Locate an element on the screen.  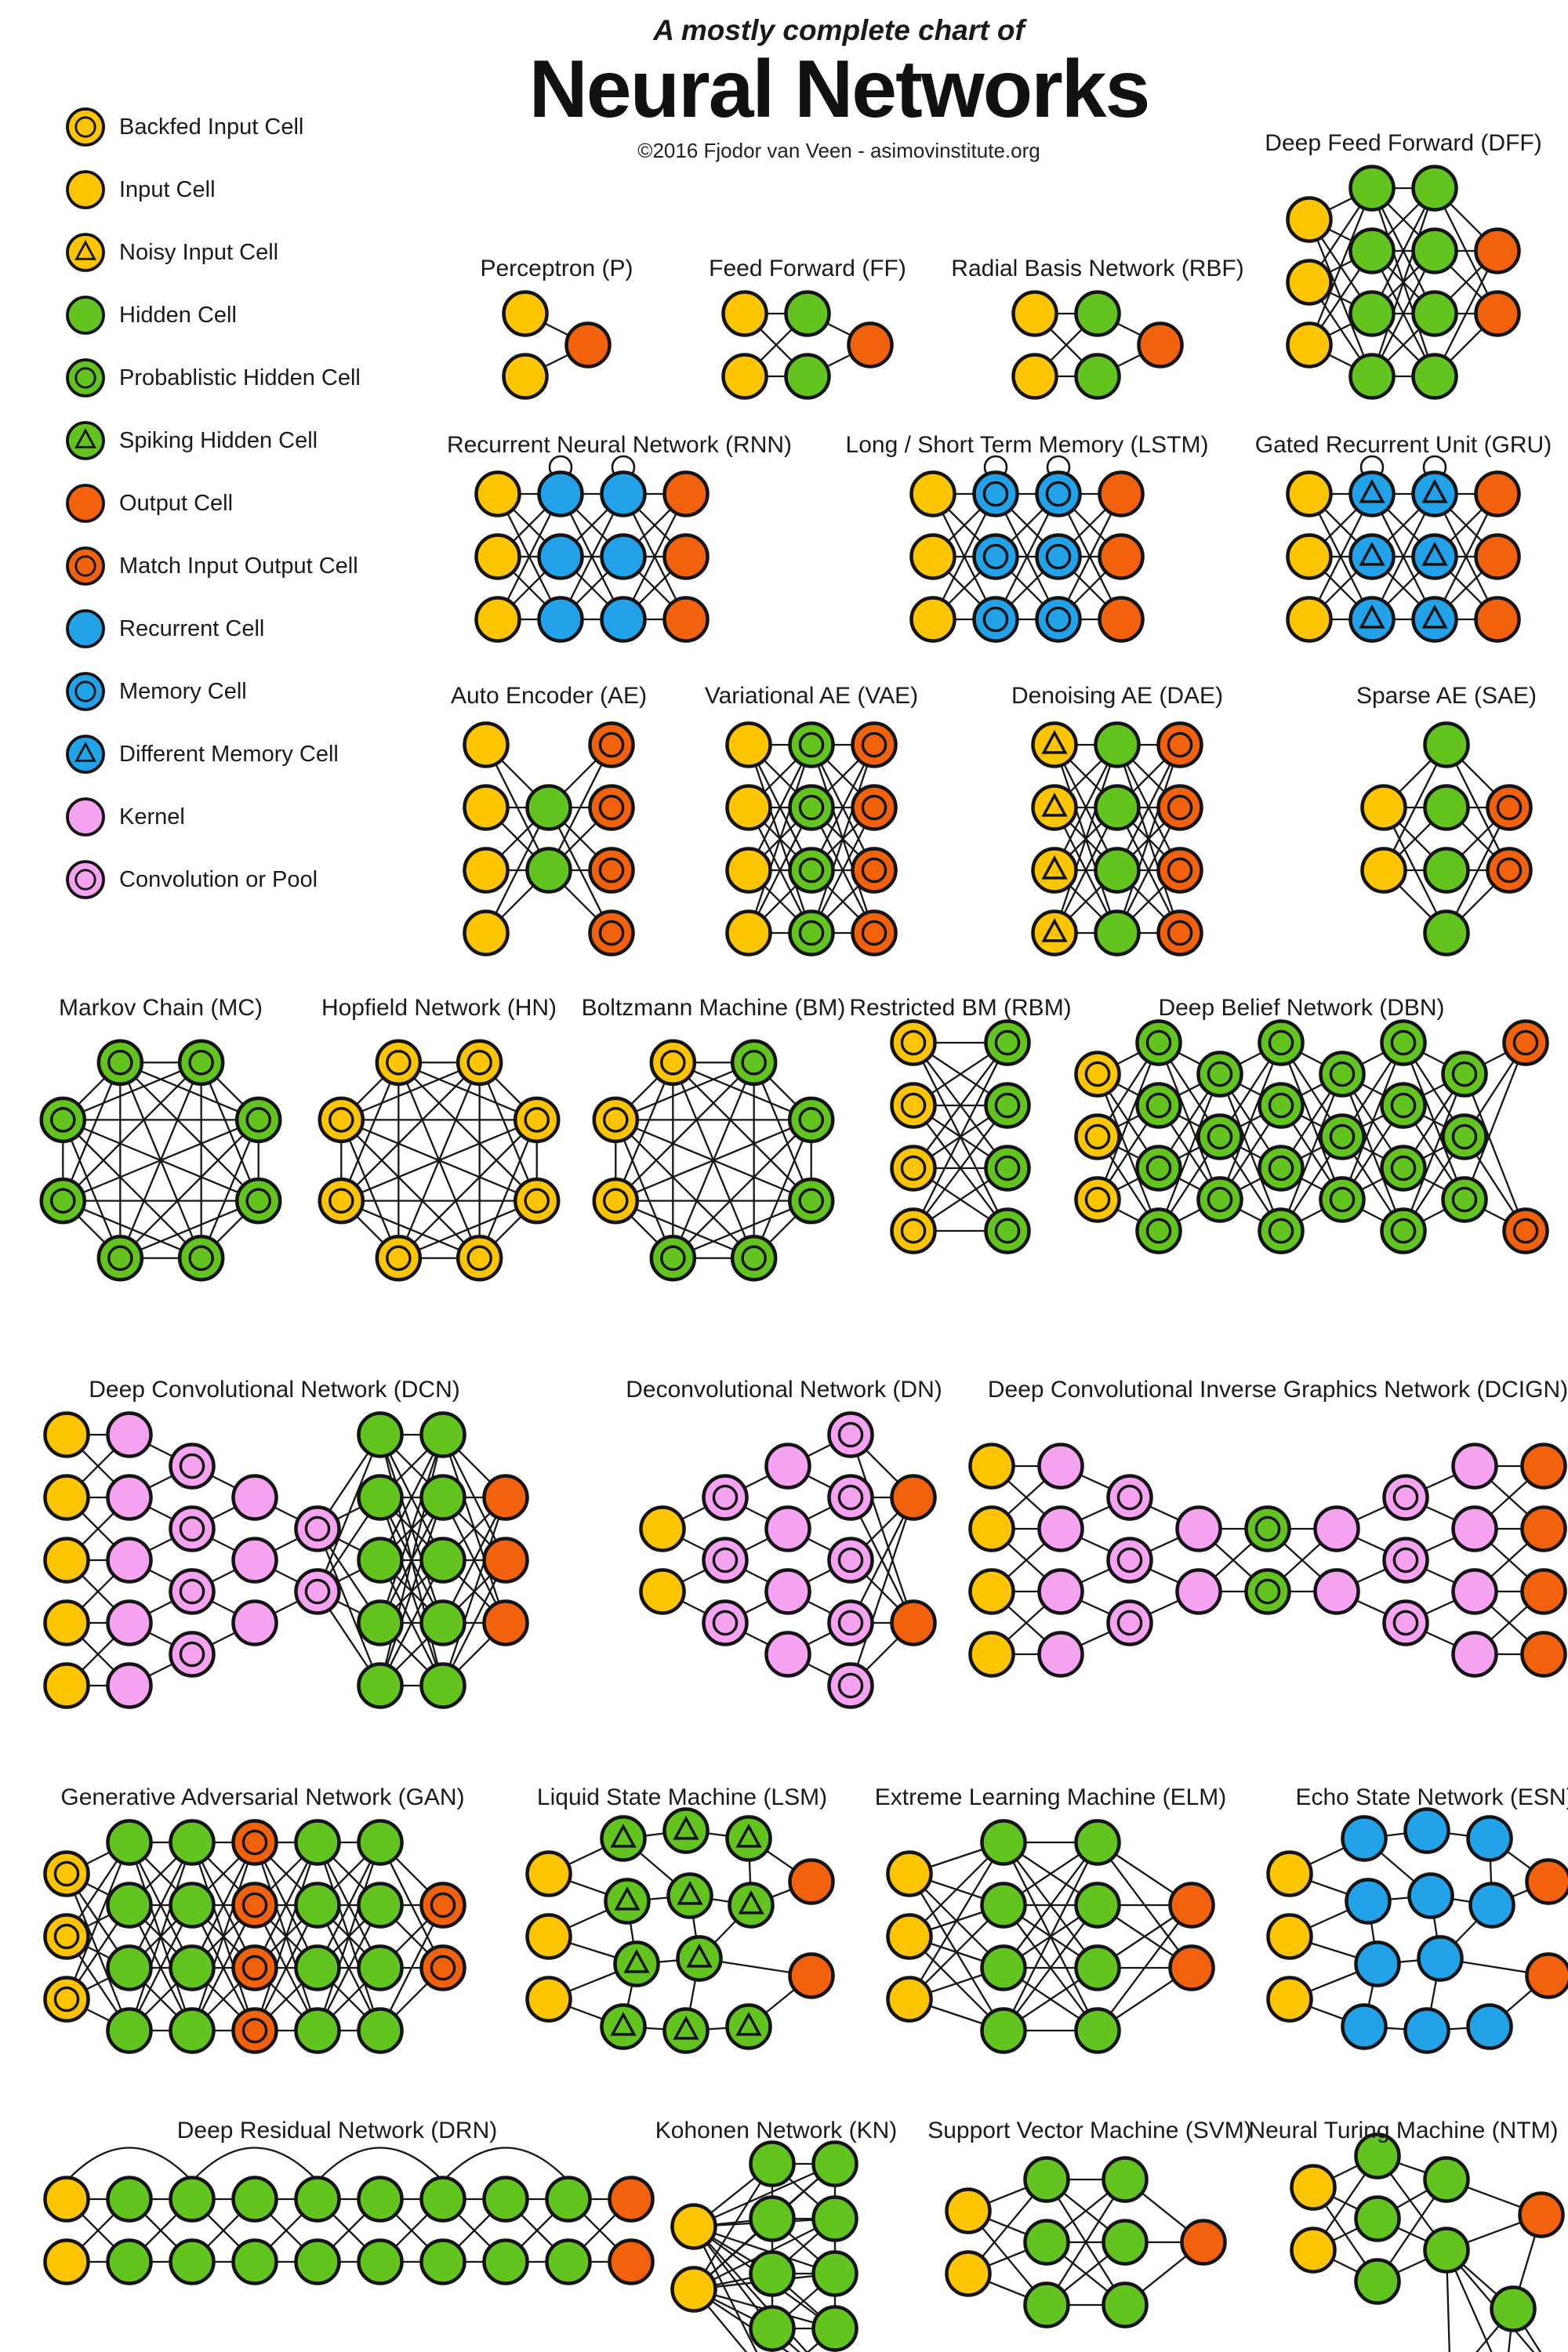
backfed-icon is located at coordinates (85, 127).